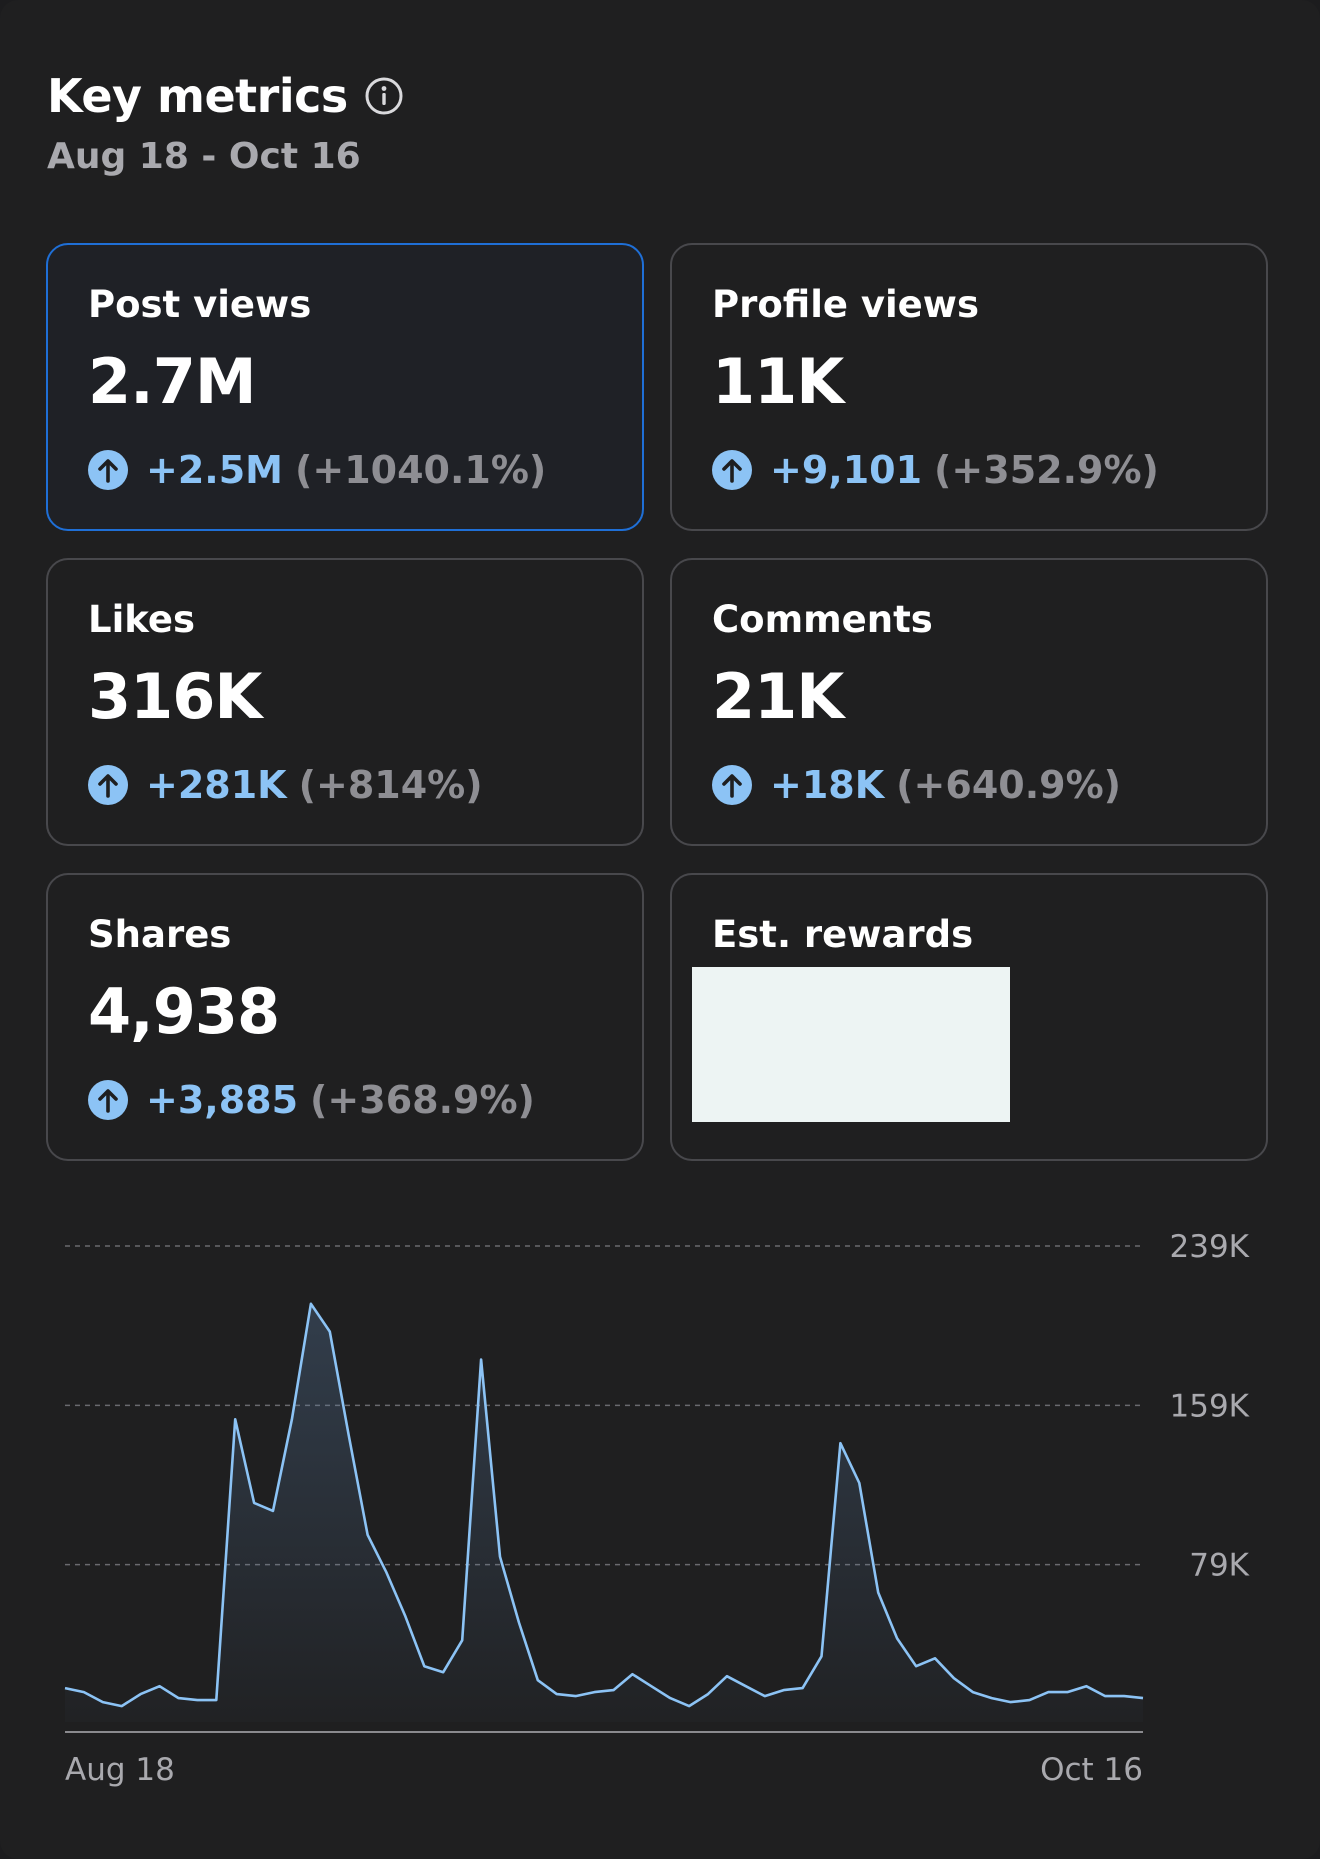 Image resolution: width=1320 pixels, height=1859 pixels. I want to click on metric-change: +2.5M (+1040.1%), so click(317, 470).